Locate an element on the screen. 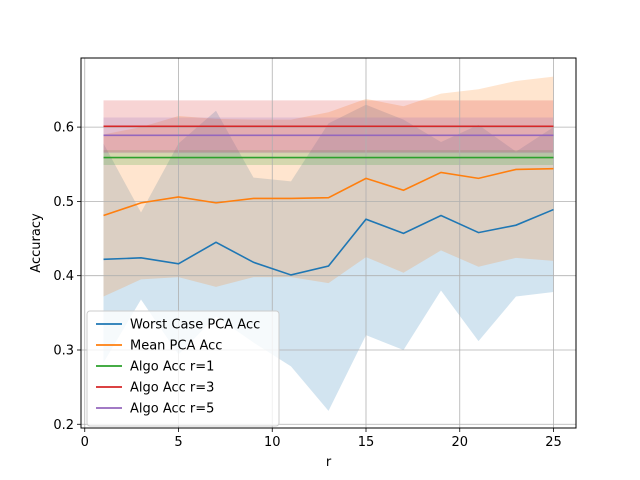 The height and width of the screenshot is (480, 640). y-axis-label: Accuracy is located at coordinates (36, 243).